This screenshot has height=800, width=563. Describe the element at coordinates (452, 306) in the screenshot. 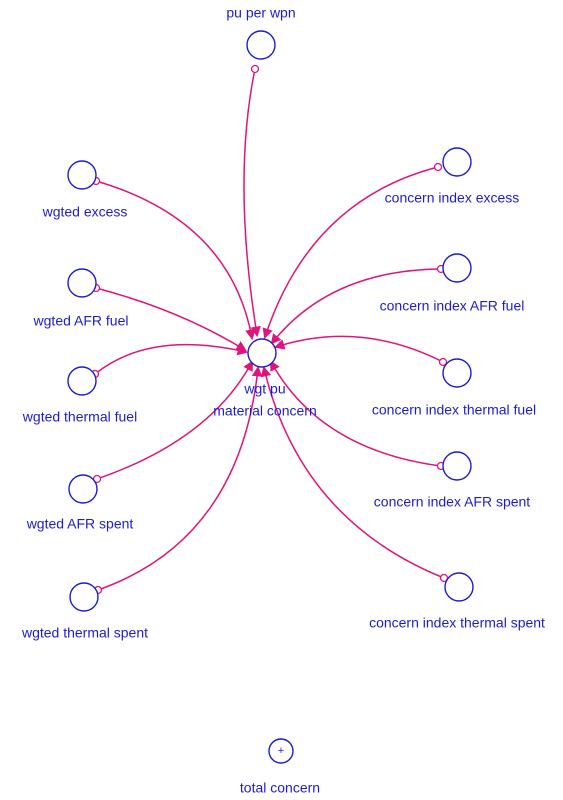

I see `node-label: concern index AFR fuel` at that location.